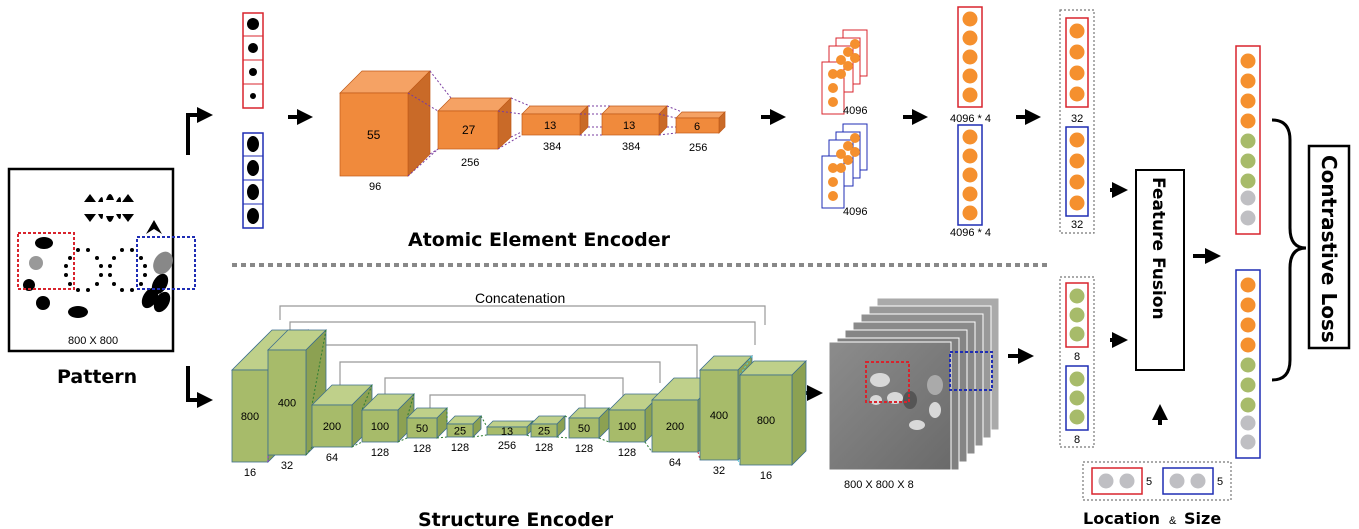 The width and height of the screenshot is (1359, 529). What do you see at coordinates (287, 466) in the screenshot?
I see `structure-block-depth: 32` at bounding box center [287, 466].